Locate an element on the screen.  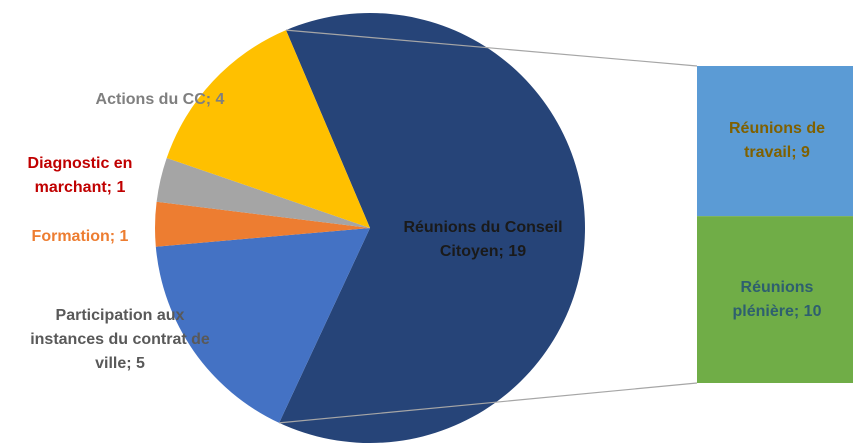
data-label: Diagnostic en marchant; 1 is located at coordinates (80, 175).